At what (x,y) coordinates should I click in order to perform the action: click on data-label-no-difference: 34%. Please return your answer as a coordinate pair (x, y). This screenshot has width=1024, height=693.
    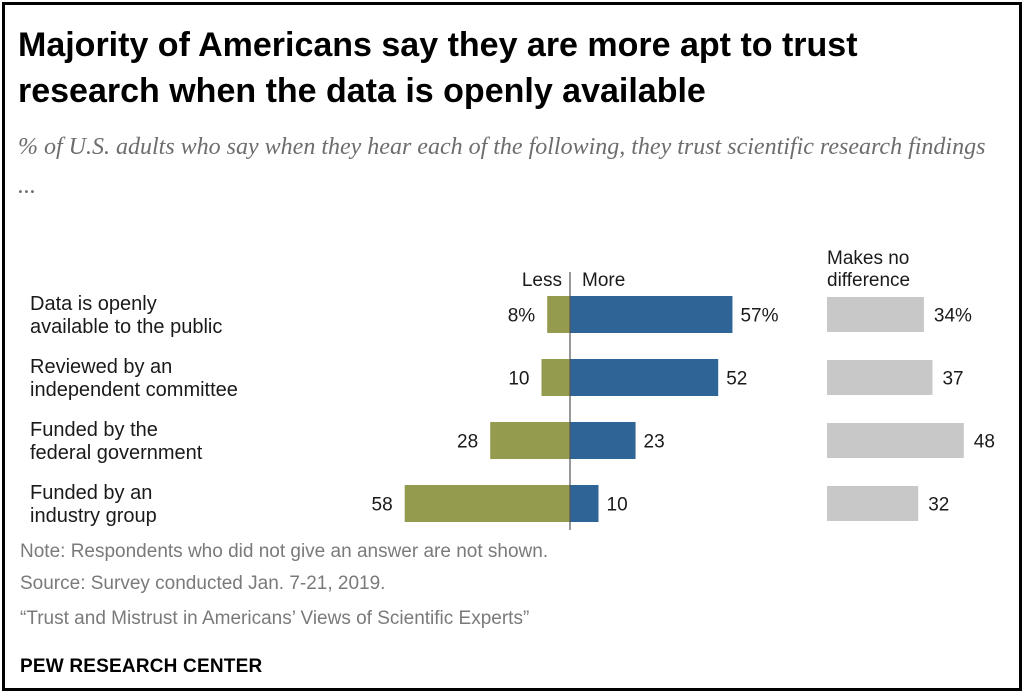
    Looking at the image, I should click on (953, 316).